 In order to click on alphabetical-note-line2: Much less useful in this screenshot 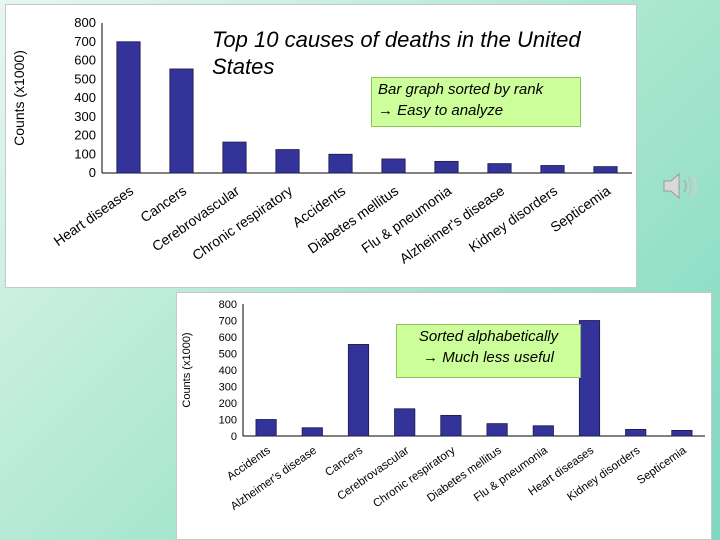, I will do `click(498, 357)`.